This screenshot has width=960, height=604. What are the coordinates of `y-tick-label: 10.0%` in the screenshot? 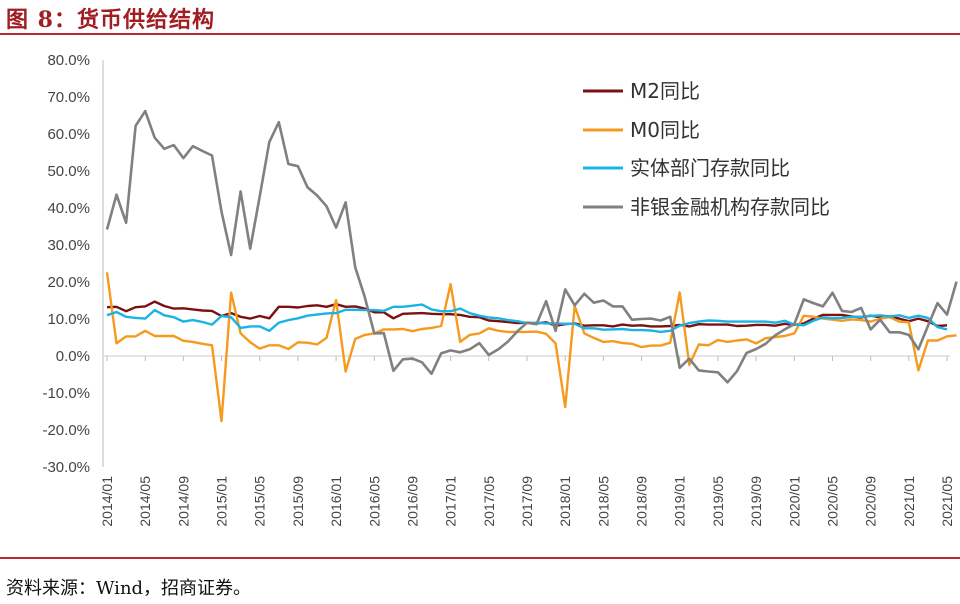 It's located at (68, 319).